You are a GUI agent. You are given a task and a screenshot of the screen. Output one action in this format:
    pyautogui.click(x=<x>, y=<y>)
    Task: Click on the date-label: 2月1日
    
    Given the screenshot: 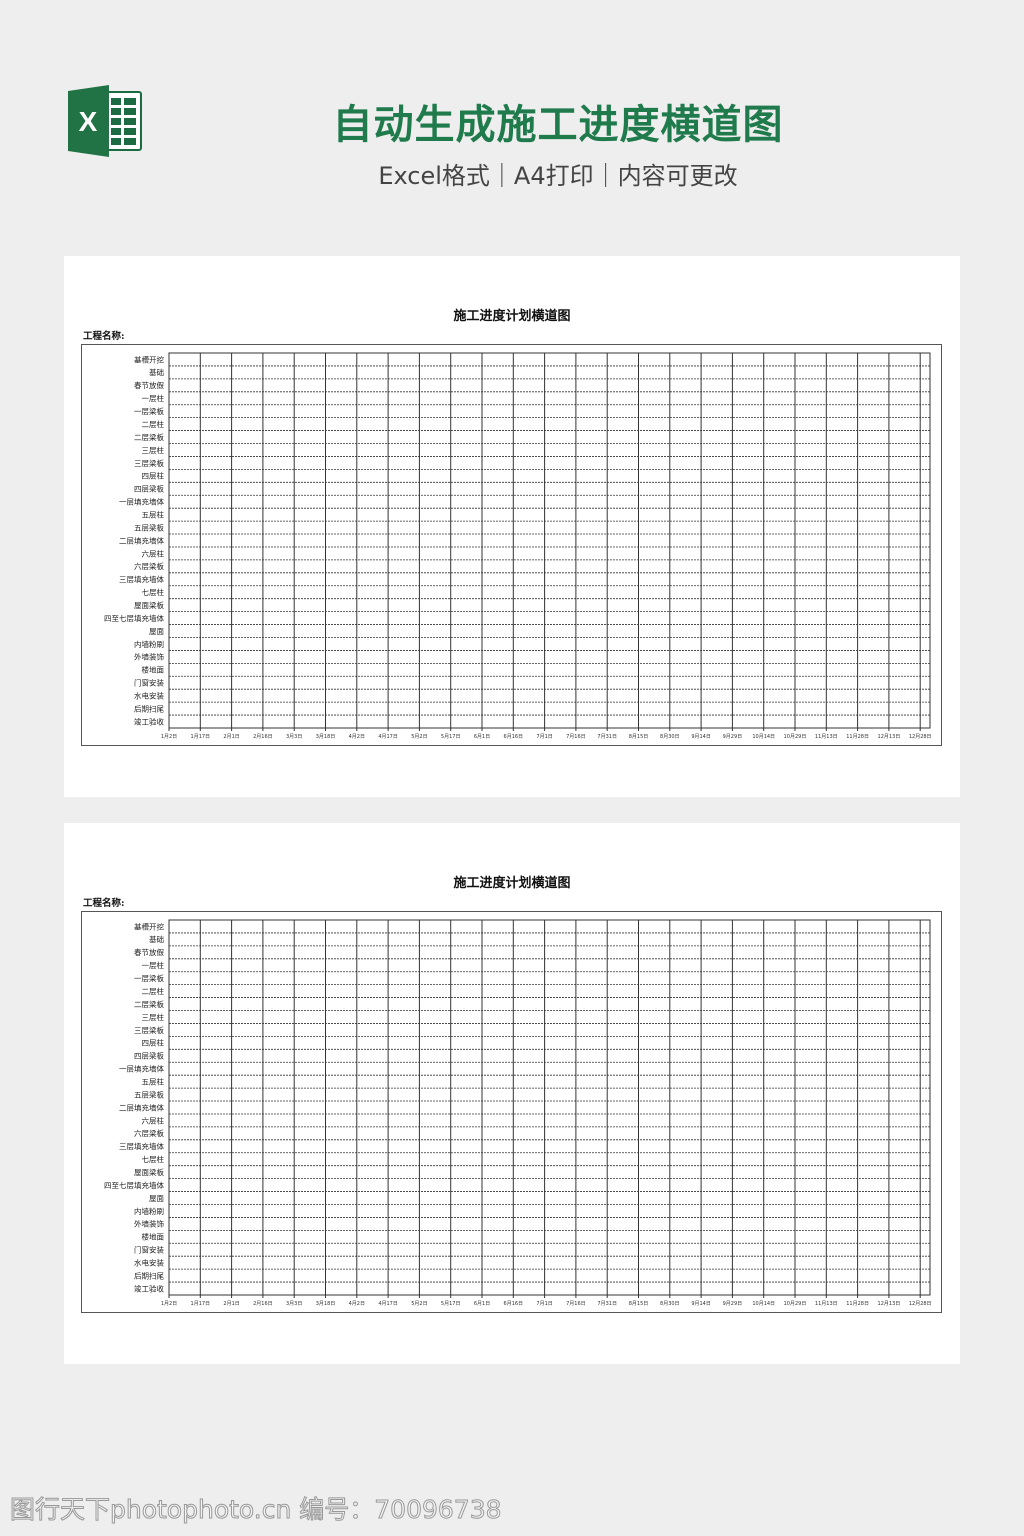 What is the action you would take?
    pyautogui.click(x=231, y=1304)
    